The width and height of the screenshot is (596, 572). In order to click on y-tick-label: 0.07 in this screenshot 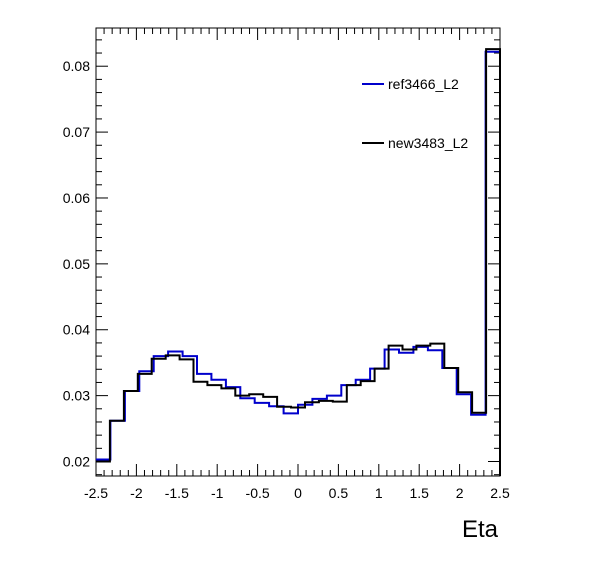, I will do `click(76, 132)`.